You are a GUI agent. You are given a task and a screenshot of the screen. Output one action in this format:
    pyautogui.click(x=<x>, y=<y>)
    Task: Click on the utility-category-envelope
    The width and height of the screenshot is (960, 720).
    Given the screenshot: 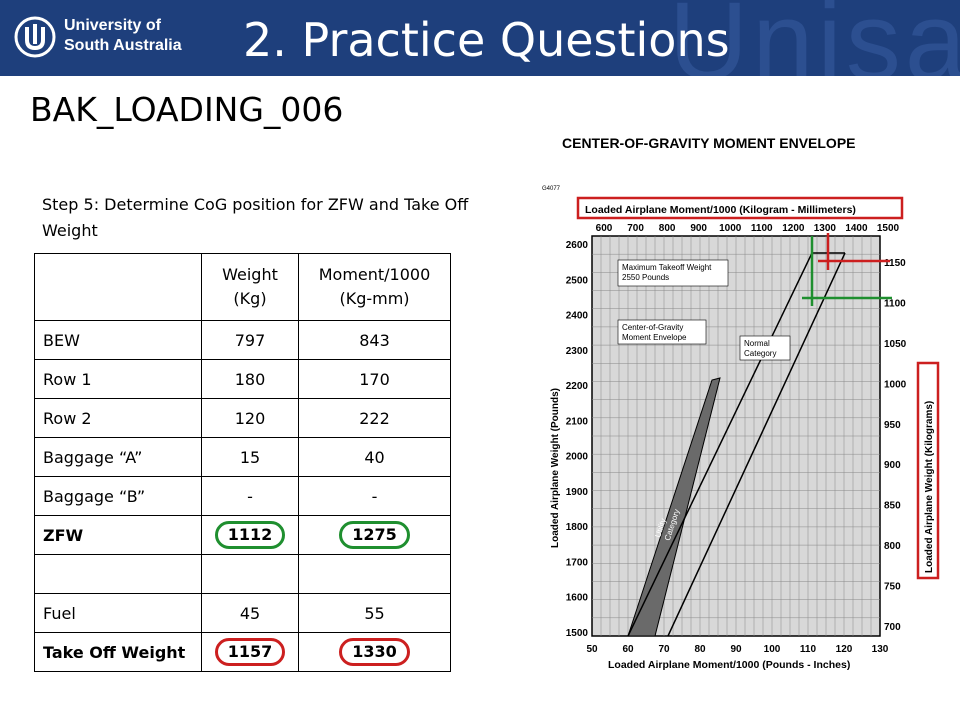 What is the action you would take?
    pyautogui.click(x=674, y=507)
    